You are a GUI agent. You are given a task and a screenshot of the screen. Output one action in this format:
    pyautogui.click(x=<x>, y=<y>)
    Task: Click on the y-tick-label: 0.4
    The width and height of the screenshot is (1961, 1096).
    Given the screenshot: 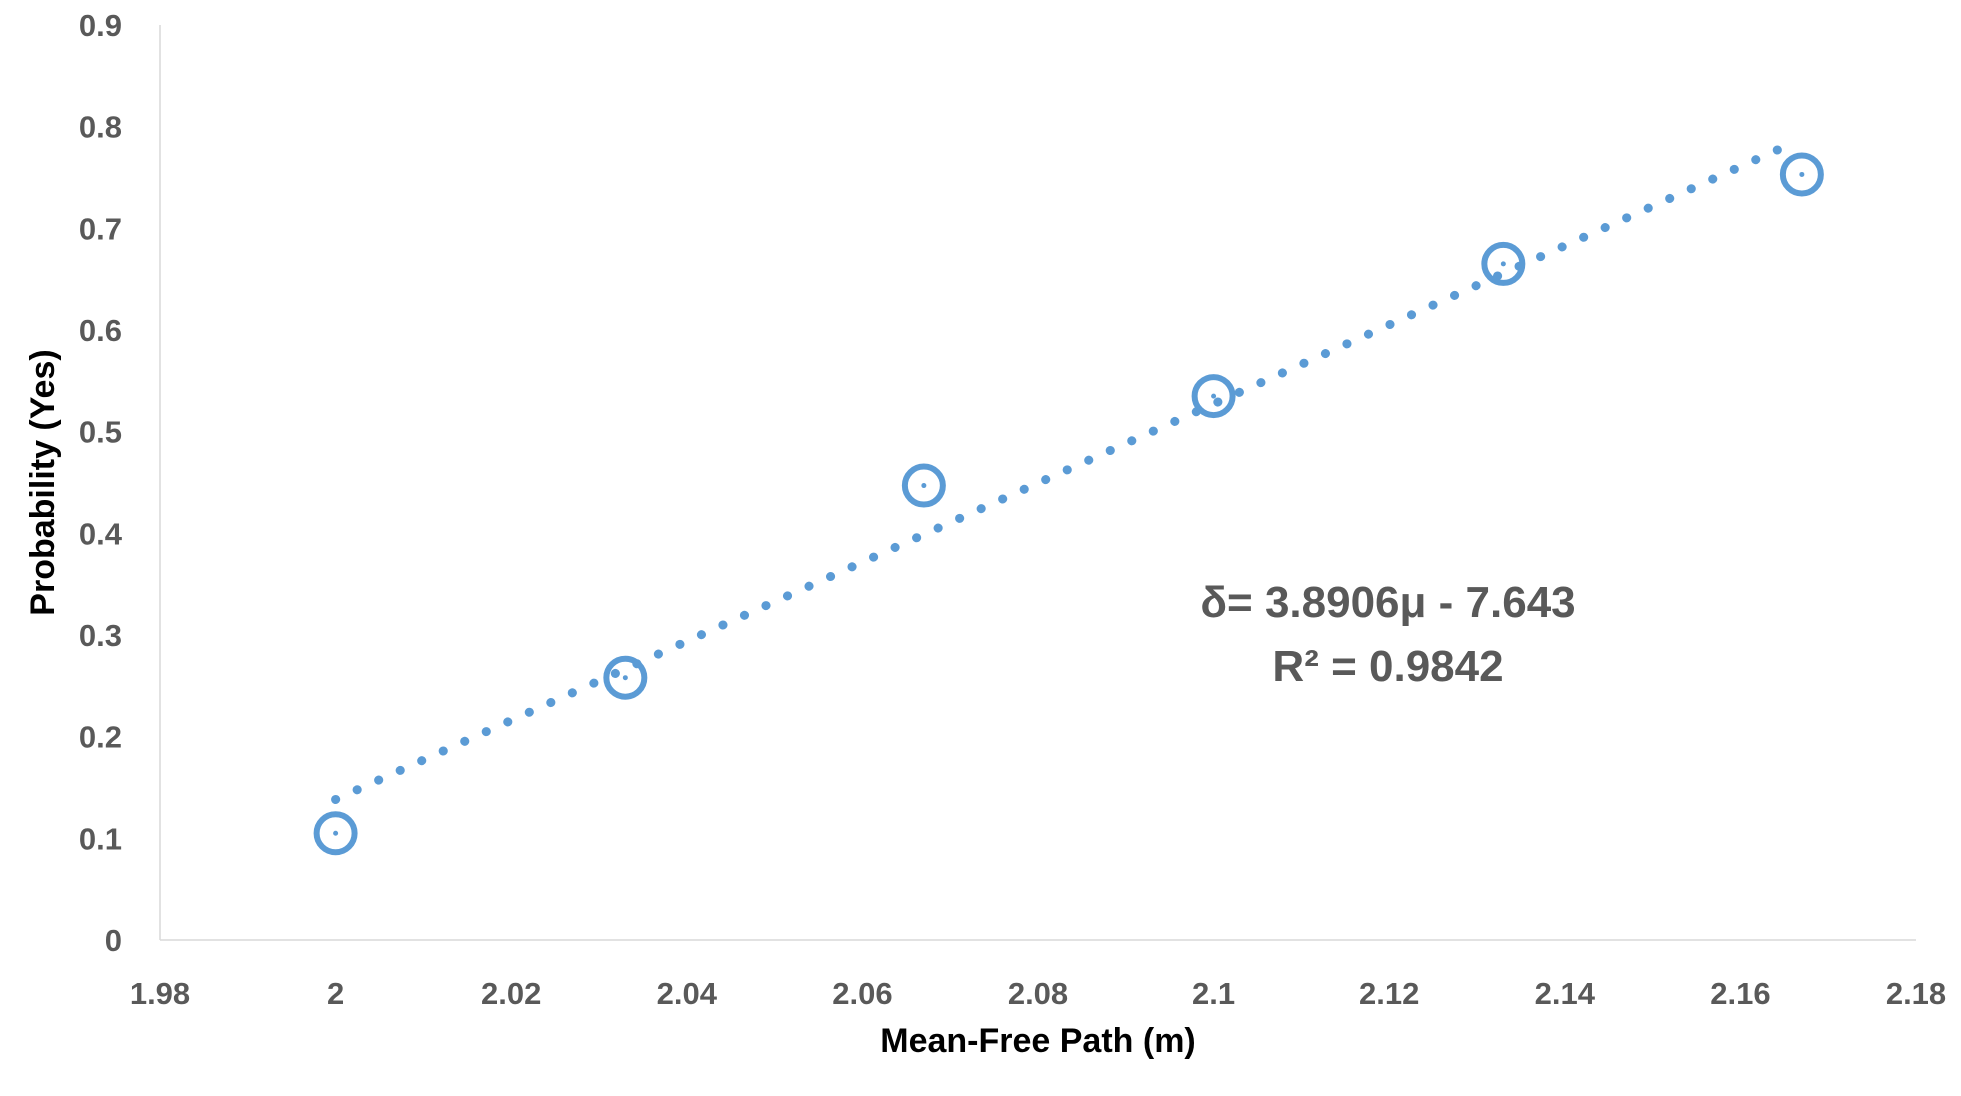 What is the action you would take?
    pyautogui.click(x=101, y=533)
    